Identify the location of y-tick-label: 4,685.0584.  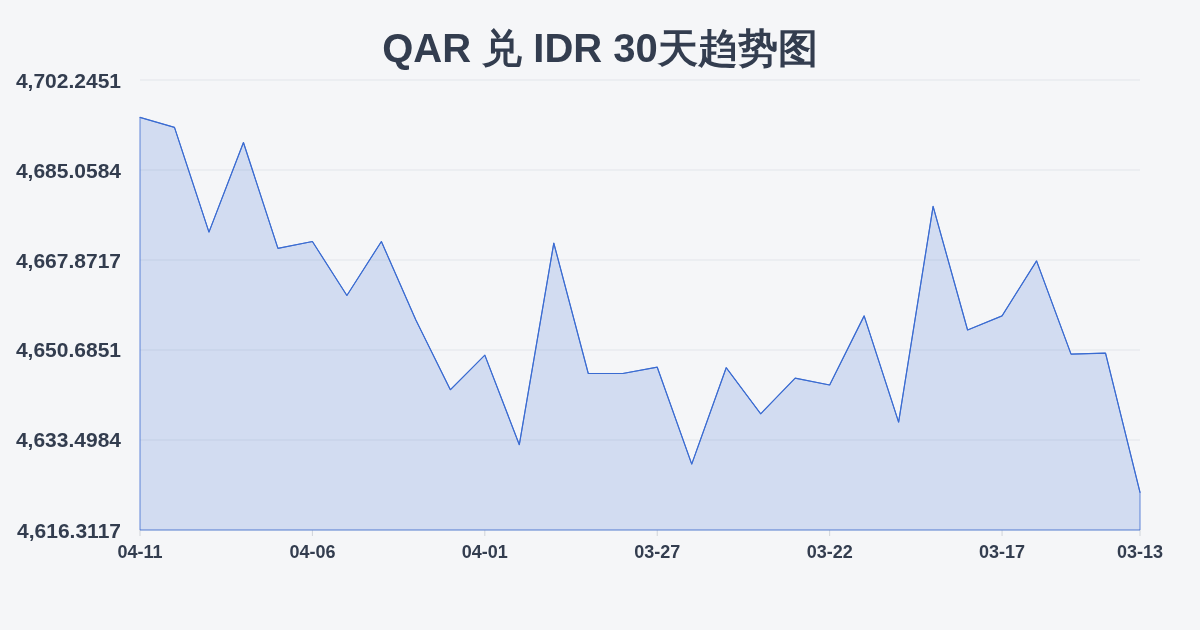
(68, 170).